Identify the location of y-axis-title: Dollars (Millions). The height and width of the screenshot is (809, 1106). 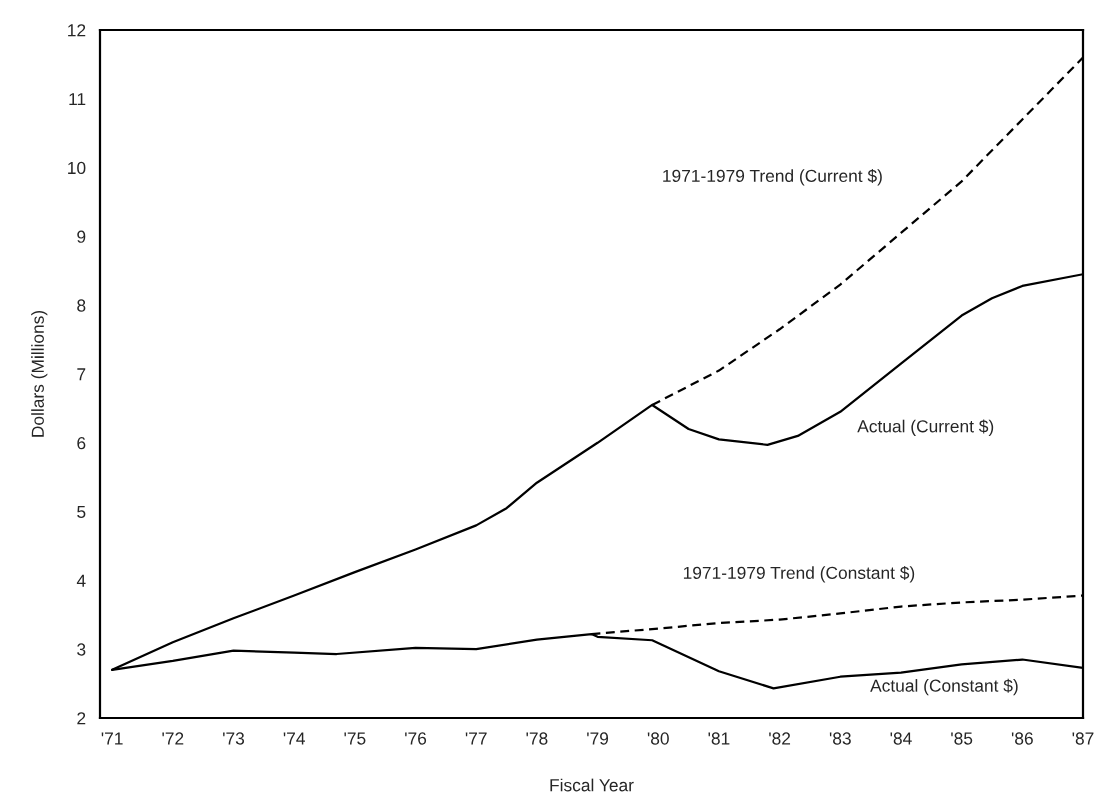
(39, 373).